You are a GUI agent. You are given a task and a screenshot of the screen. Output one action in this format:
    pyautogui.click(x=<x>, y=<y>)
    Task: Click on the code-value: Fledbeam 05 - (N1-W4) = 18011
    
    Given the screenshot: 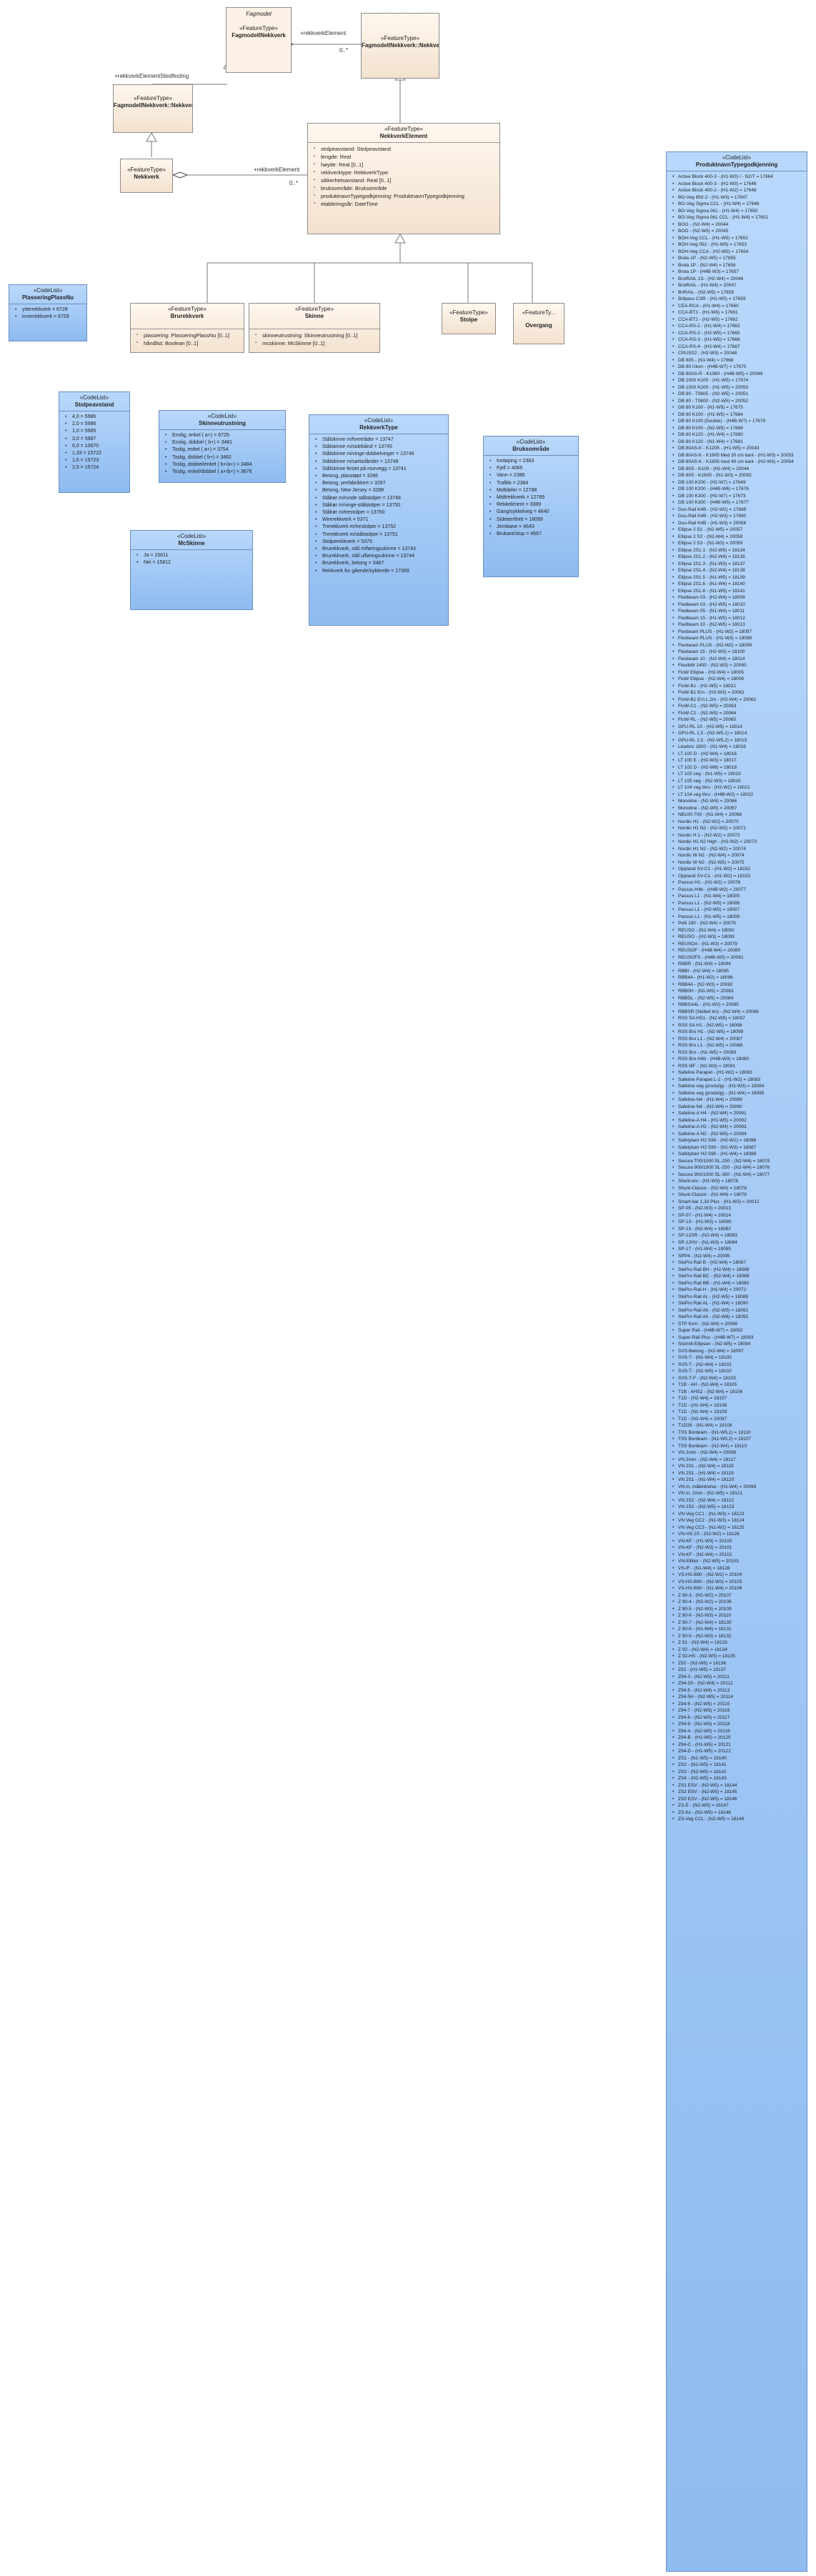 What is the action you would take?
    pyautogui.click(x=738, y=611)
    